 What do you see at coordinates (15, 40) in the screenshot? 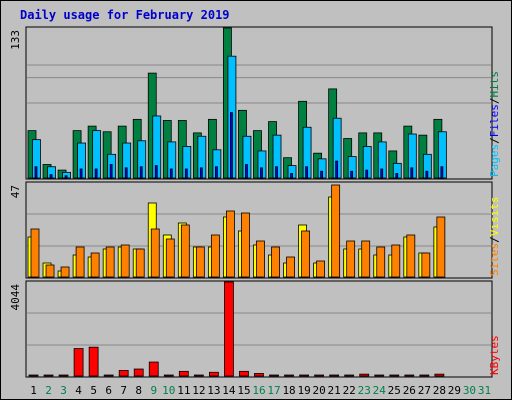
I see `y-max-label: 133` at bounding box center [15, 40].